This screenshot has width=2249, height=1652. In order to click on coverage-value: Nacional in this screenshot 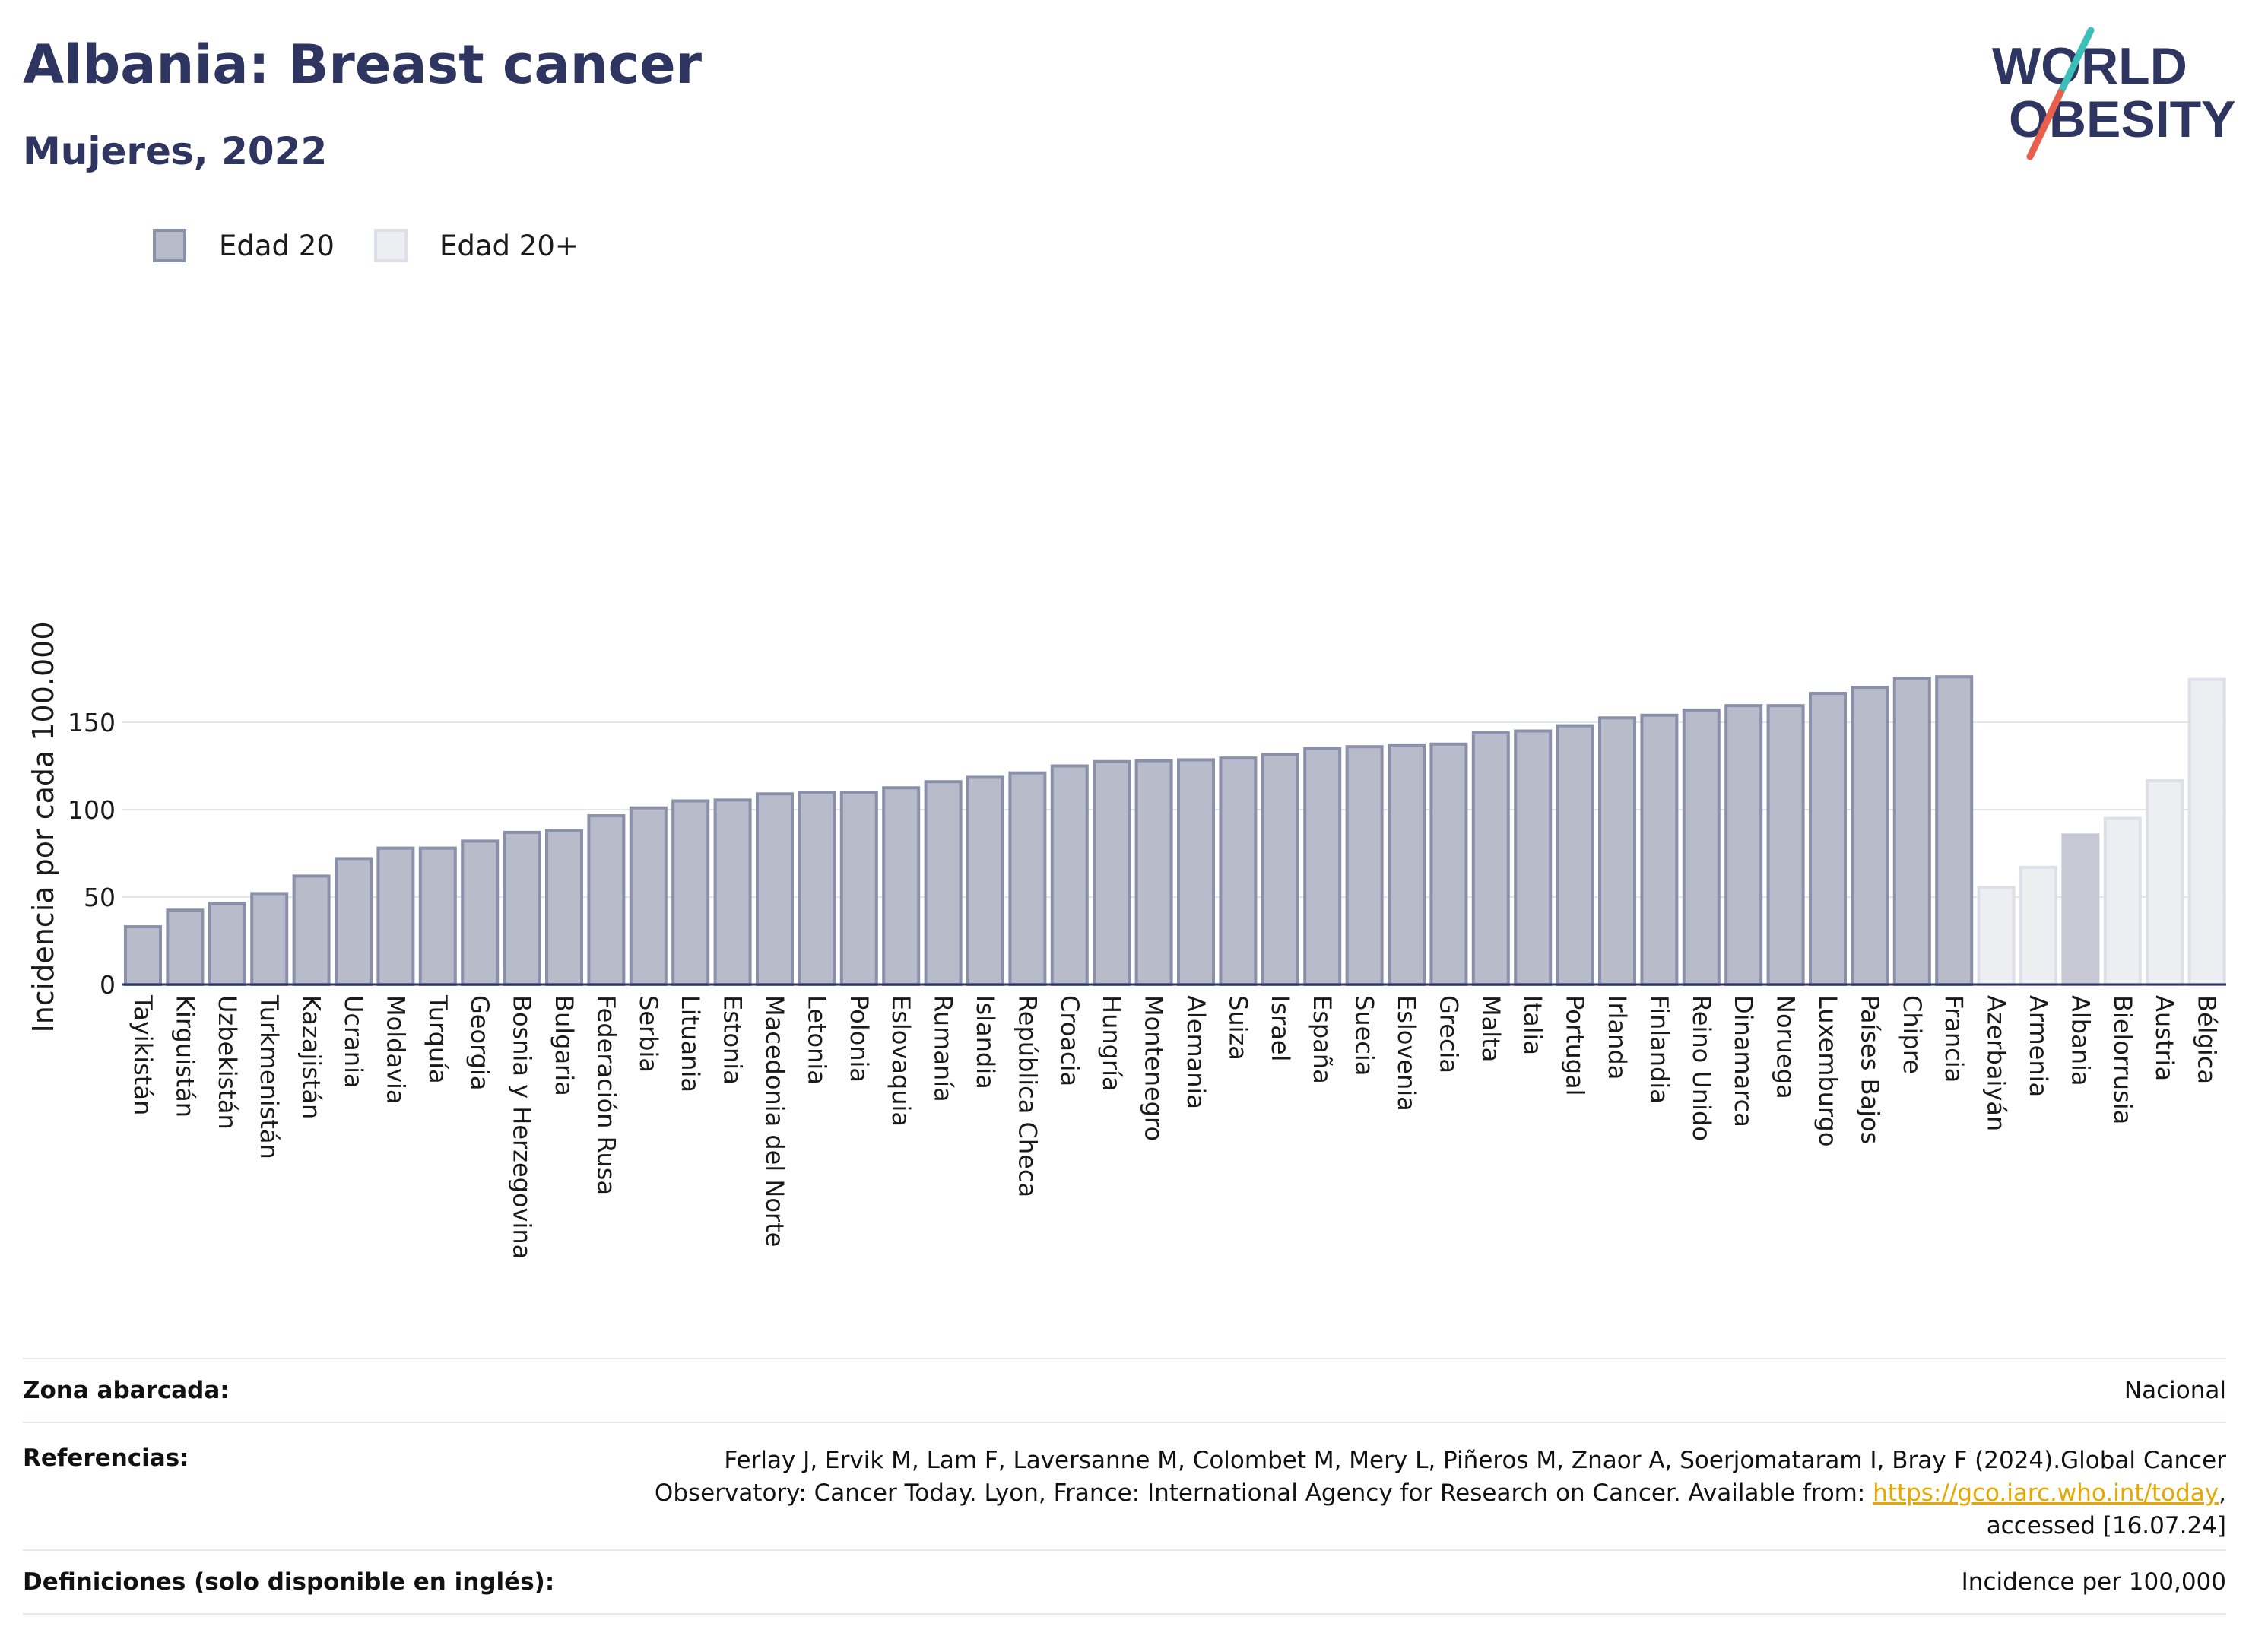, I will do `click(2175, 1390)`.